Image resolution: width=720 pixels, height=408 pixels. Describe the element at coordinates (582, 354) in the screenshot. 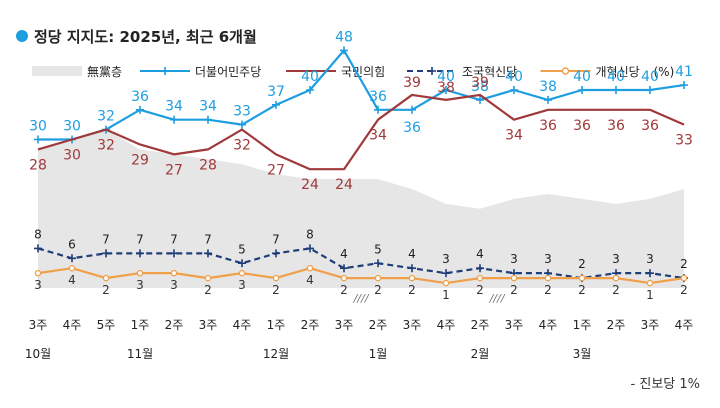

I see `month-label: 3월` at that location.